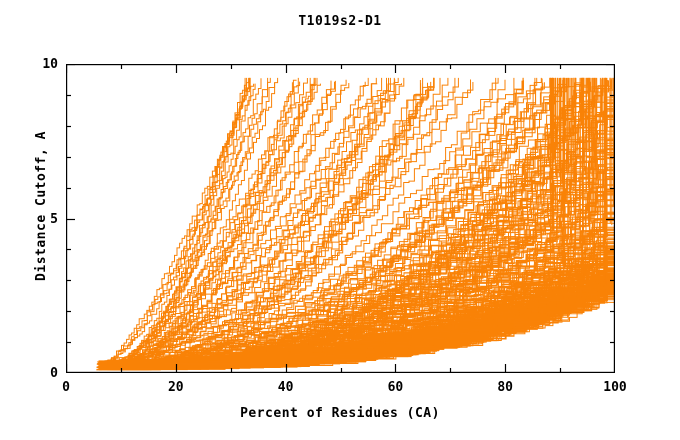 The image size is (680, 440). What do you see at coordinates (285, 387) in the screenshot?
I see `x-tick-label: 40` at bounding box center [285, 387].